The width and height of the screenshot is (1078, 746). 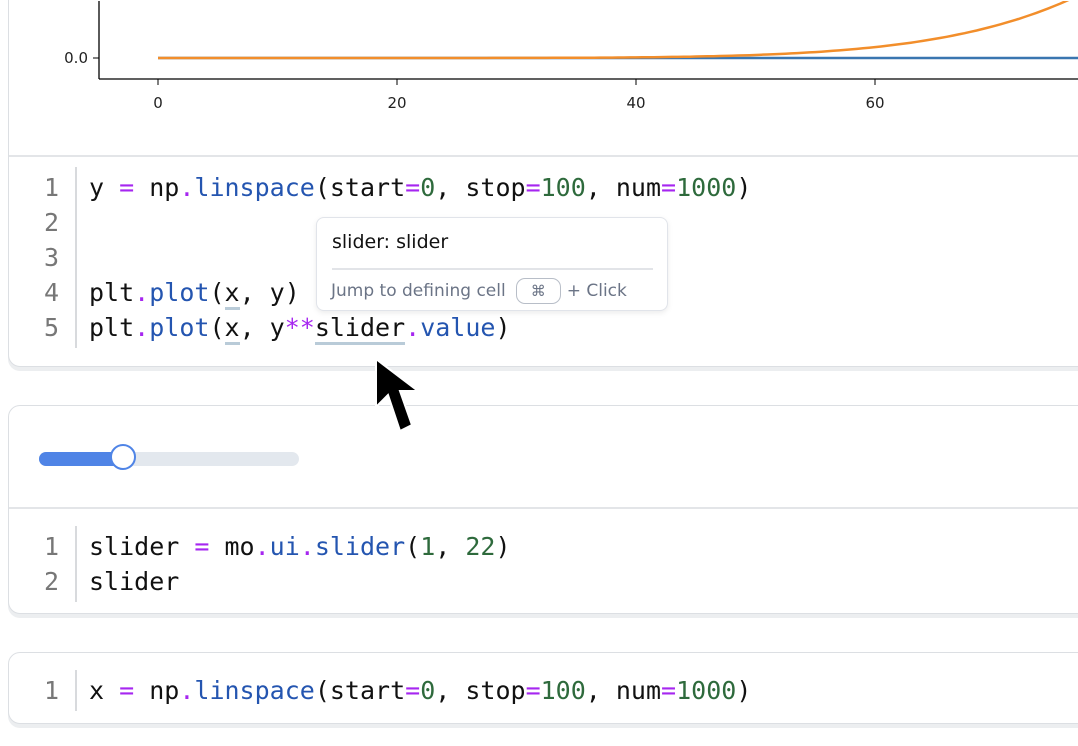 What do you see at coordinates (428, 546) in the screenshot?
I see `code-token: 1` at bounding box center [428, 546].